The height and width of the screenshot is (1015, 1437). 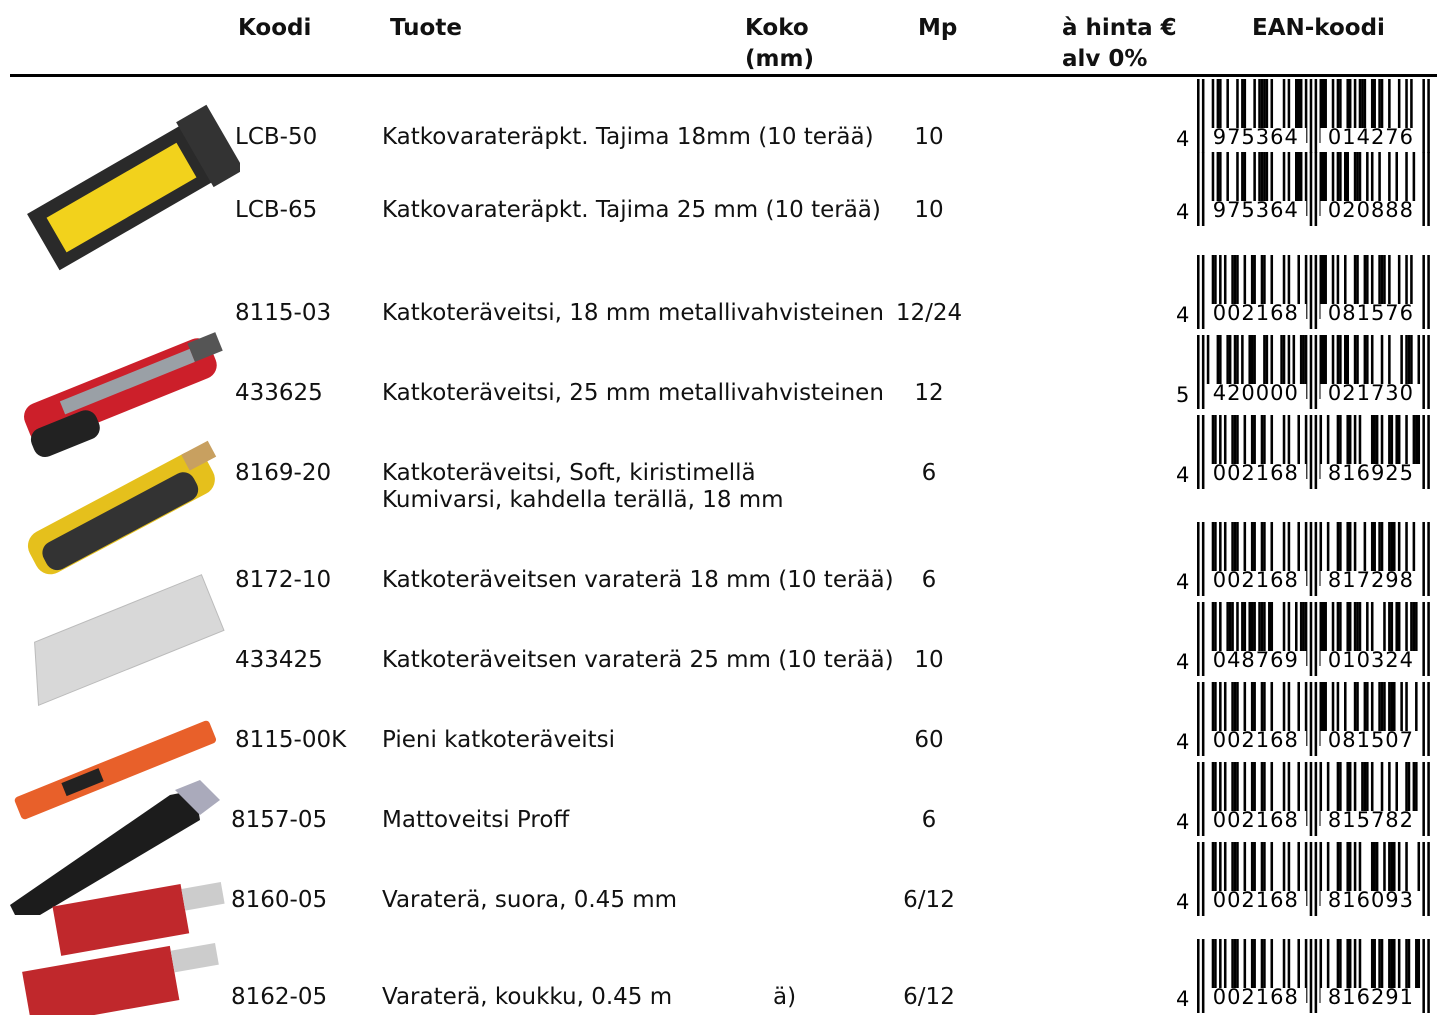 What do you see at coordinates (1371, 137) in the screenshot?
I see `ean-right: 014276` at bounding box center [1371, 137].